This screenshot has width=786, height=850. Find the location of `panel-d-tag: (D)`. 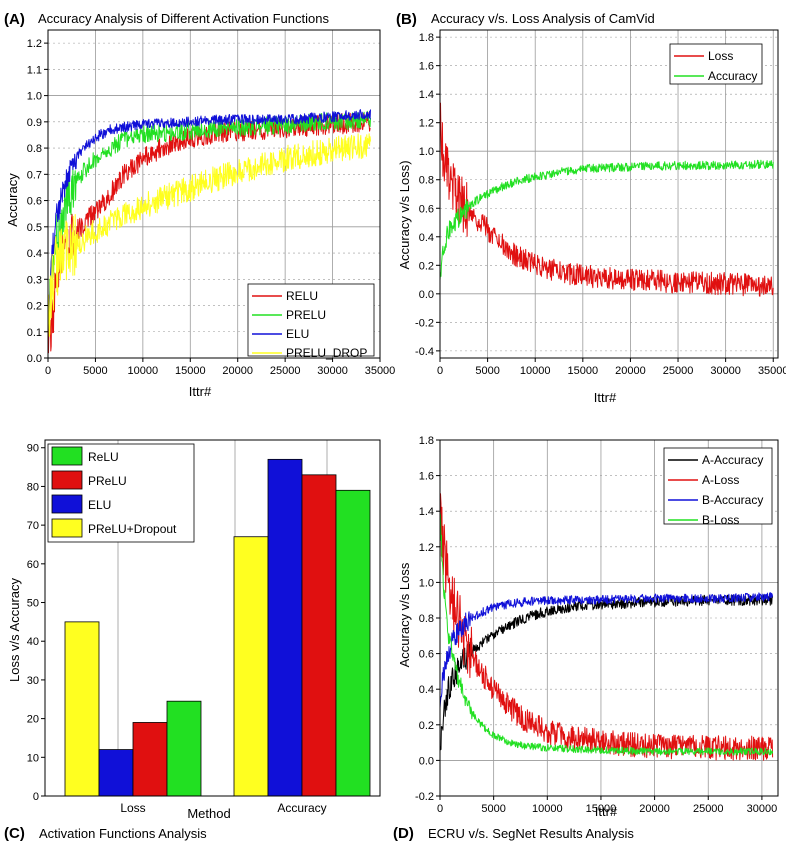

panel-d-tag: (D) is located at coordinates (403, 833).